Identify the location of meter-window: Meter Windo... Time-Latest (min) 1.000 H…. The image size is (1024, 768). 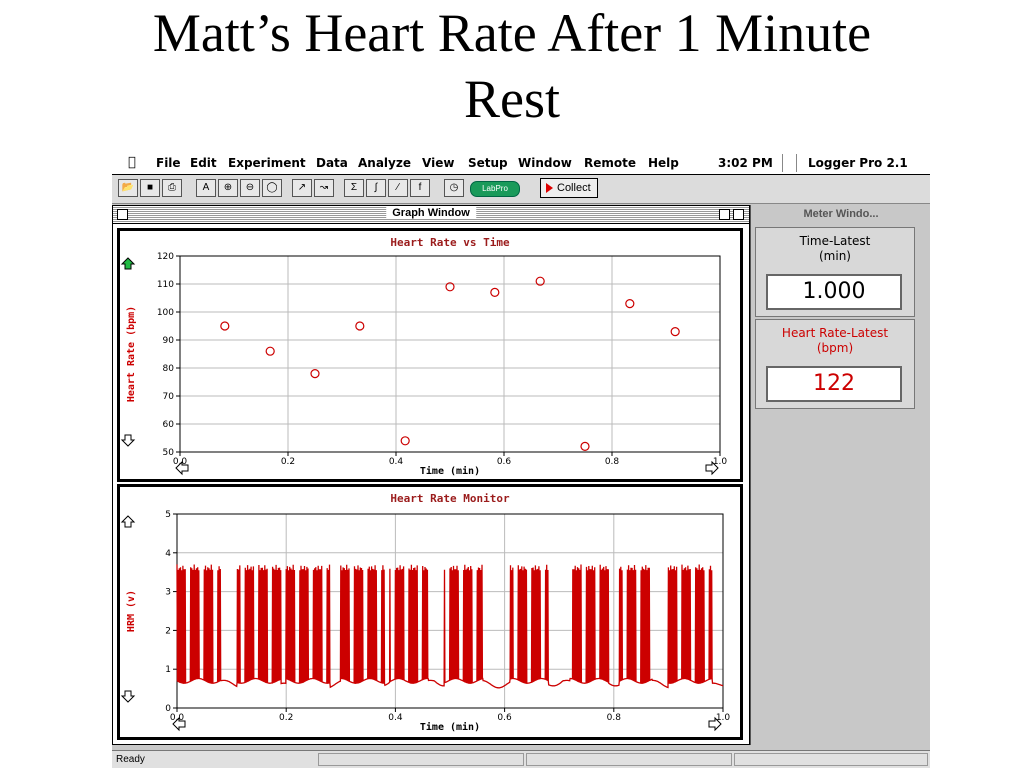
(840, 475).